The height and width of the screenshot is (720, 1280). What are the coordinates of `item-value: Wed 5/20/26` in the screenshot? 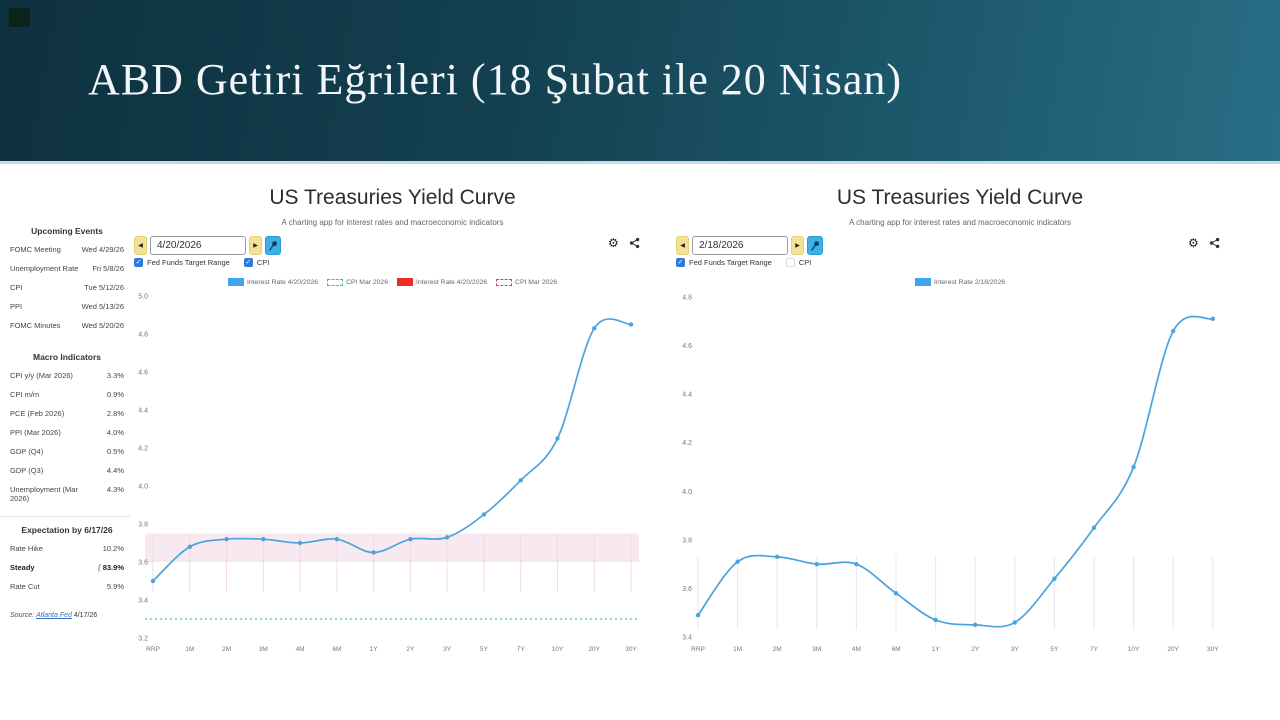 It's located at (102, 325).